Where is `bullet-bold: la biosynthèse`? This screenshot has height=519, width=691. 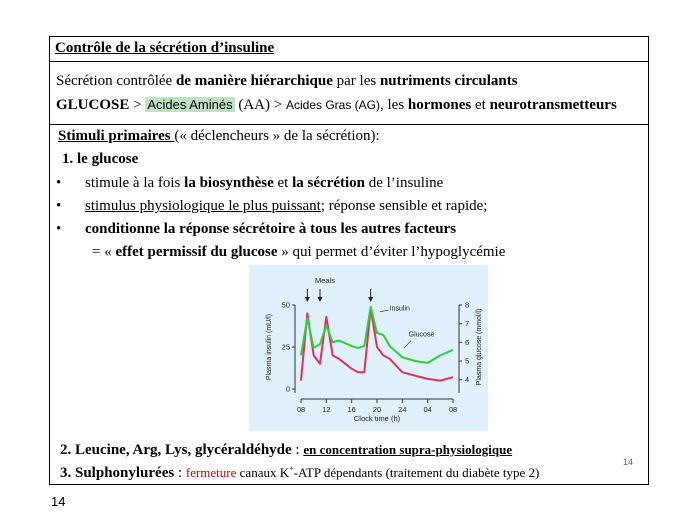 bullet-bold: la biosynthèse is located at coordinates (229, 183).